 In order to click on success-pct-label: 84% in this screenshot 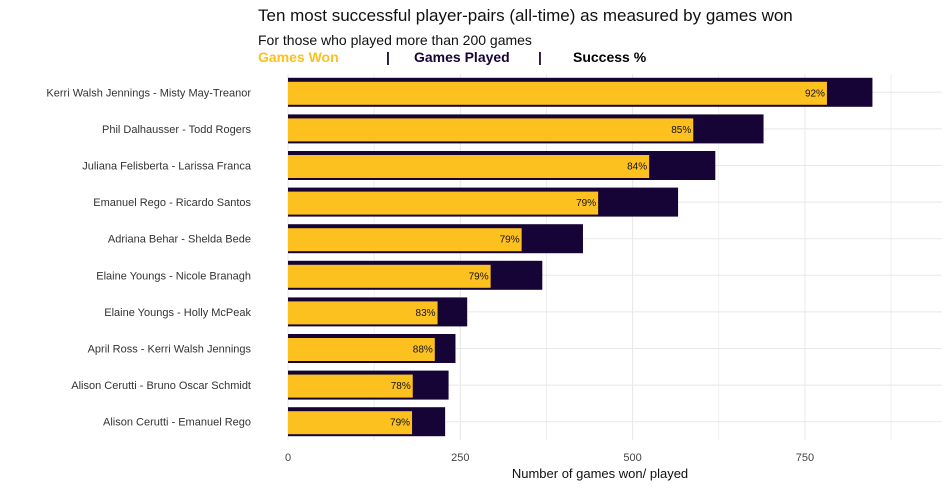, I will do `click(637, 167)`.